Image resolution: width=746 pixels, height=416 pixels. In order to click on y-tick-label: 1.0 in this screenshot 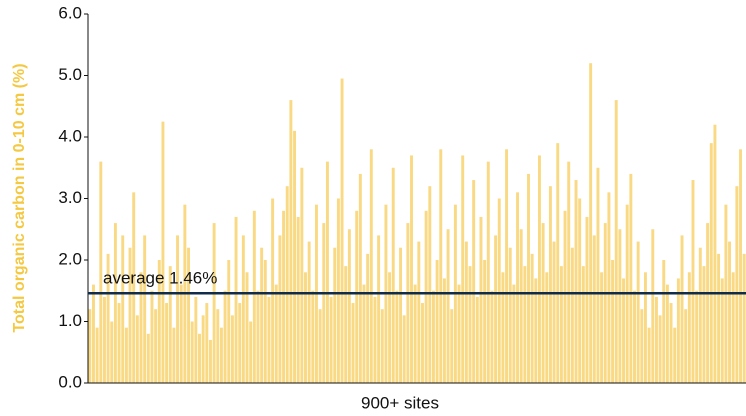, I will do `click(70, 320)`.